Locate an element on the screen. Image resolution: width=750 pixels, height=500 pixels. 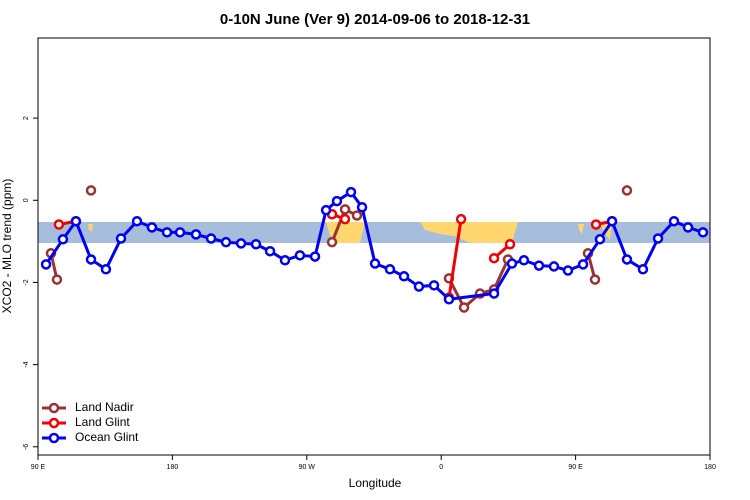
legend-label: Land Glint is located at coordinates (102, 422).